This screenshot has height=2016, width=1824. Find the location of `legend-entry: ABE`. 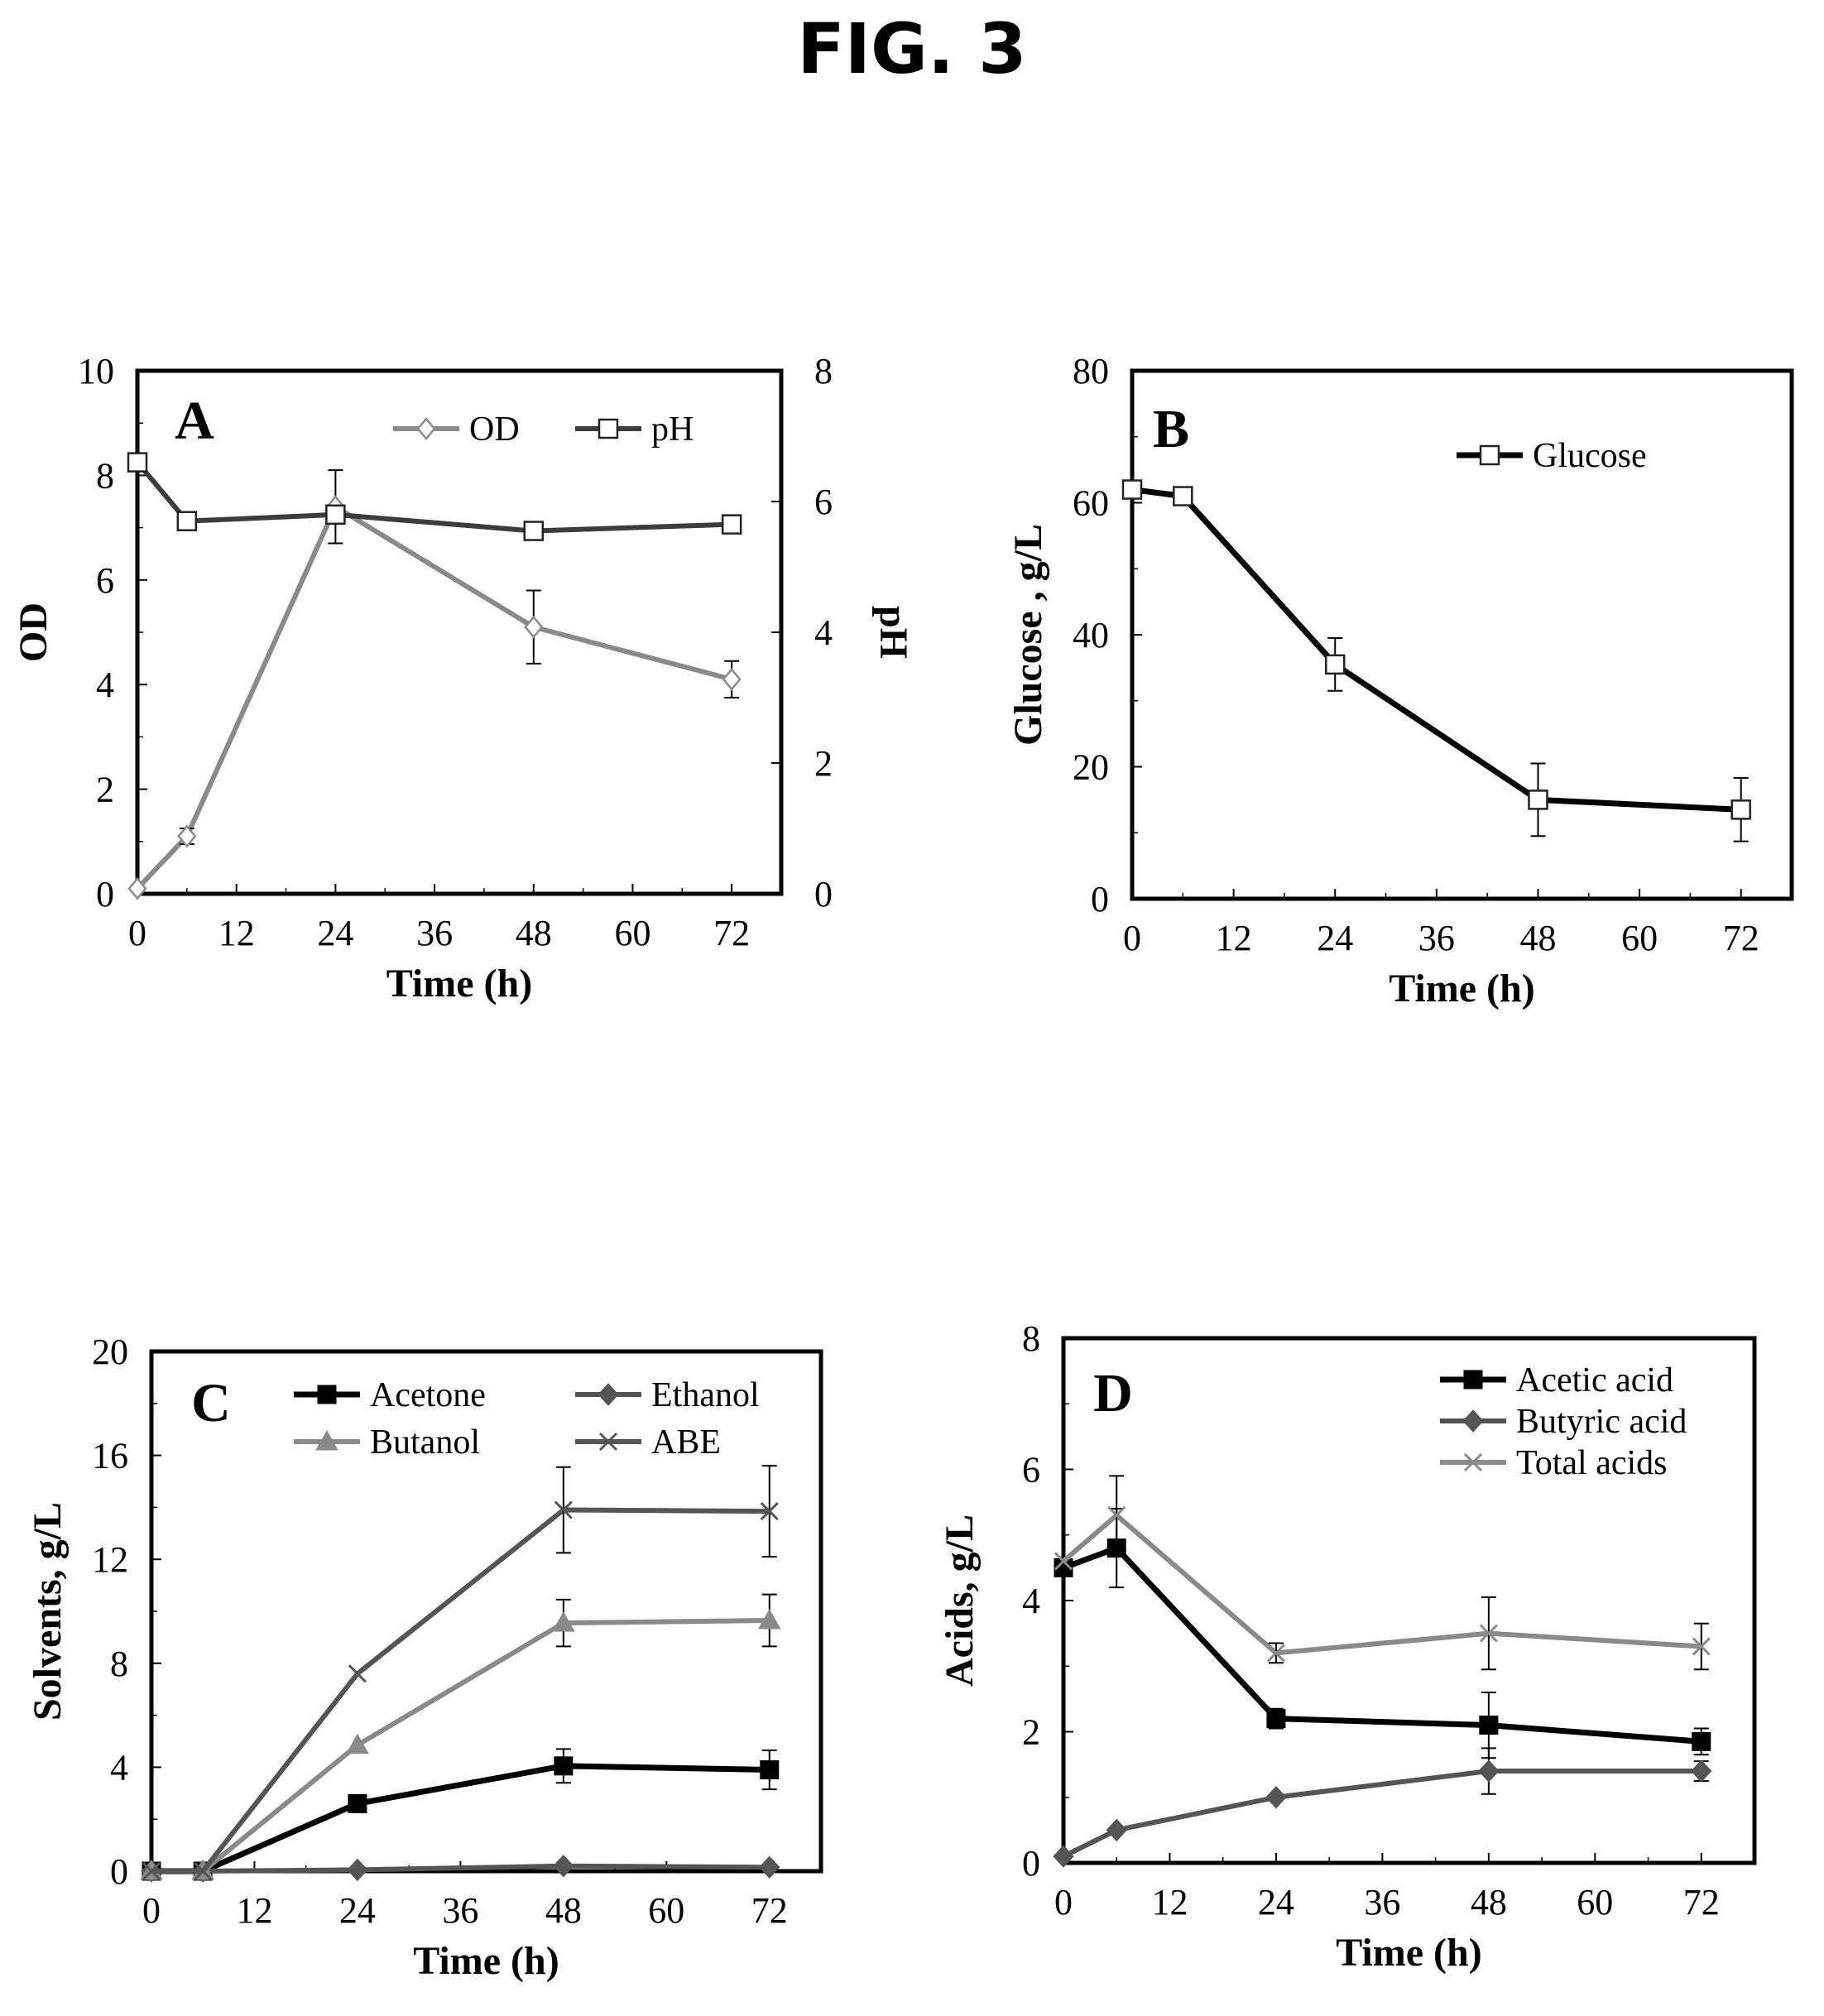

legend-entry: ABE is located at coordinates (648, 1442).